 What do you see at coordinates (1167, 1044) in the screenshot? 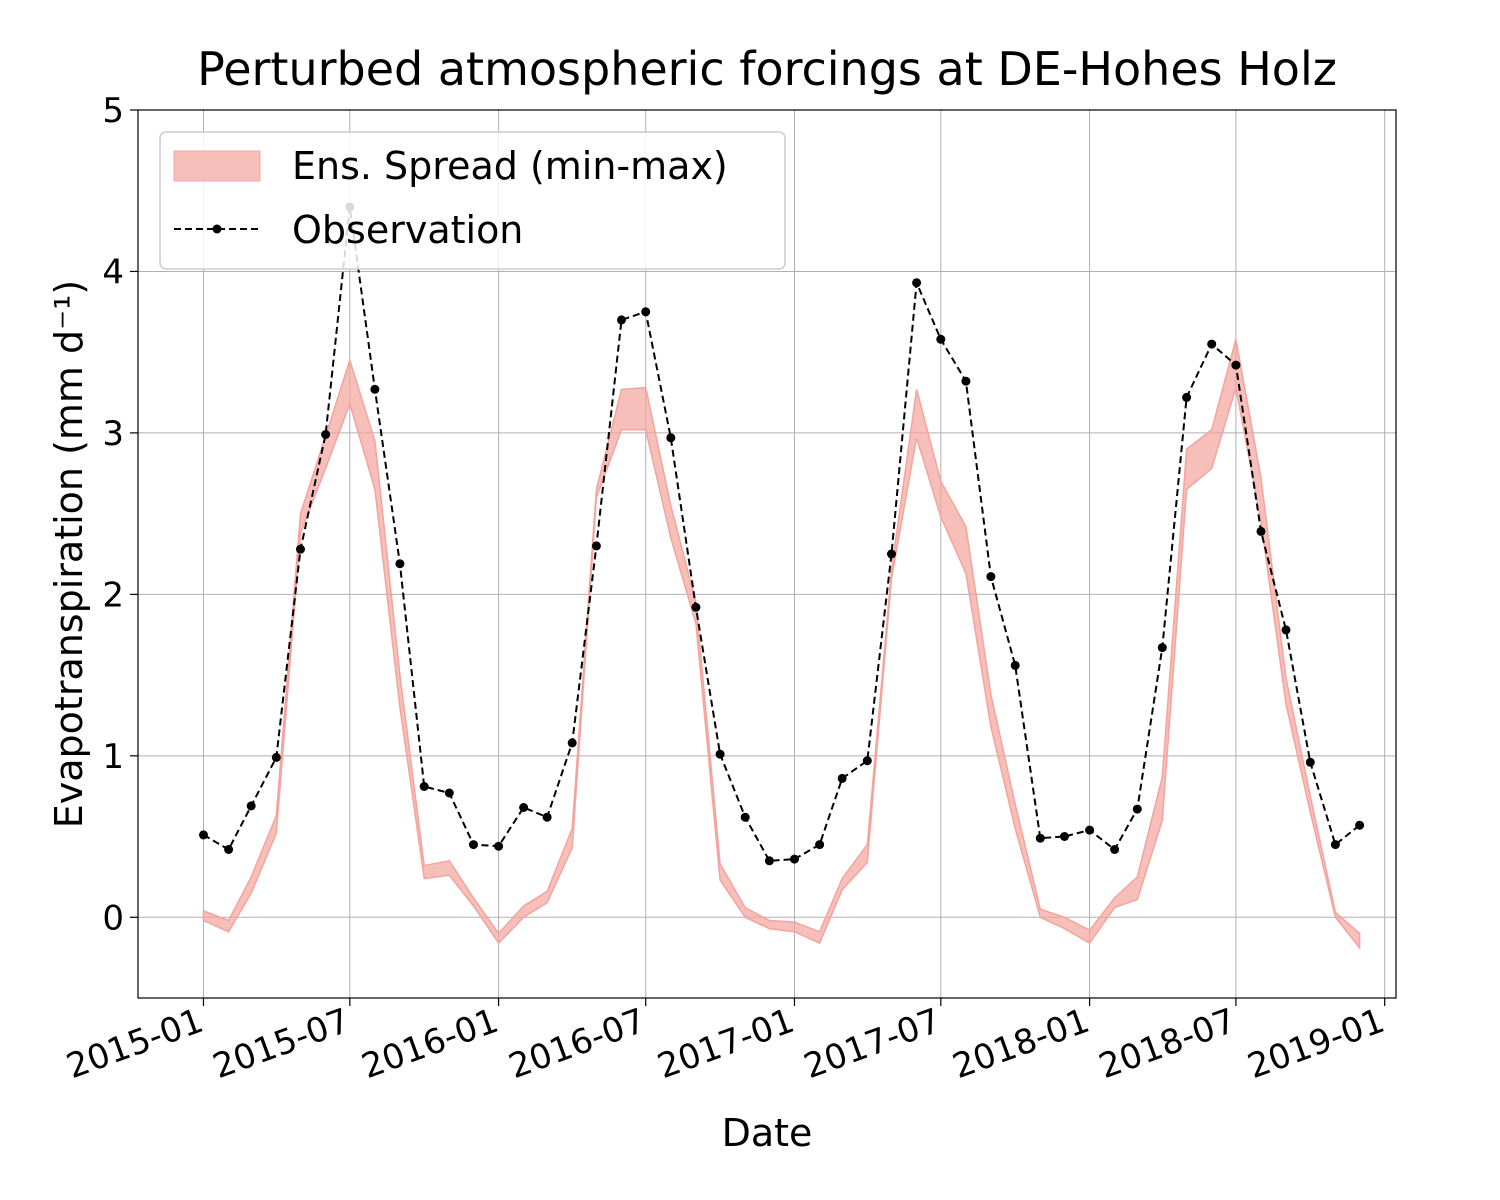
I see `x-tick-label: 2018-07` at bounding box center [1167, 1044].